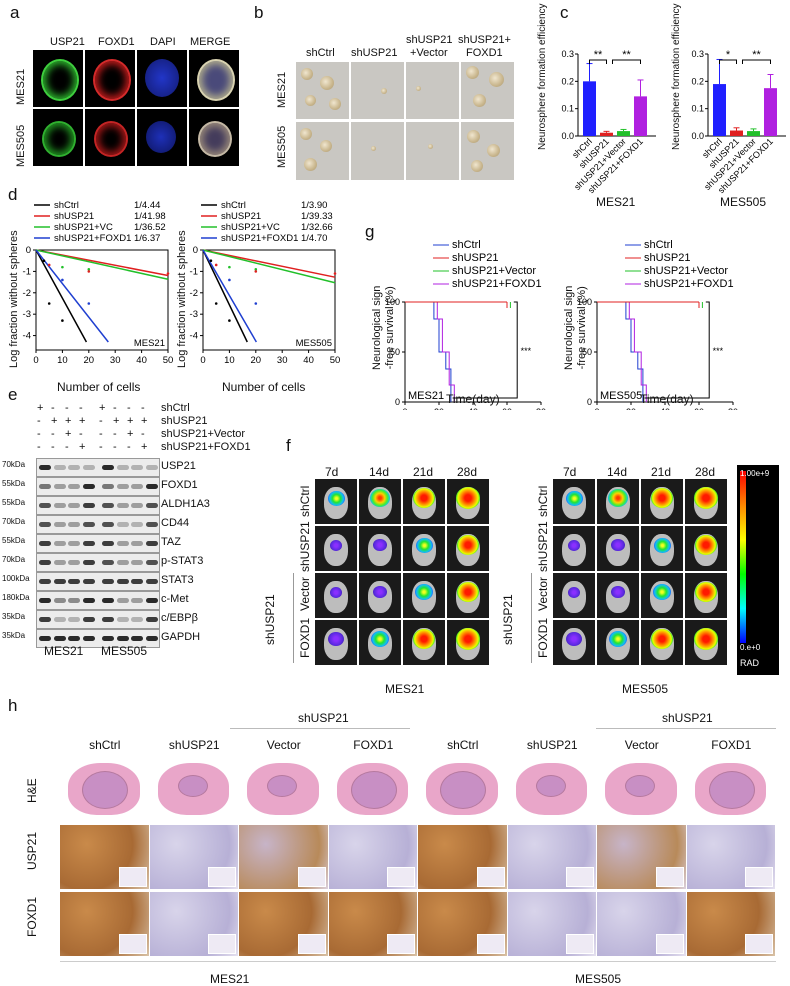  What do you see at coordinates (32, 790) in the screenshot?
I see `h-row-label: H&E` at bounding box center [32, 790].